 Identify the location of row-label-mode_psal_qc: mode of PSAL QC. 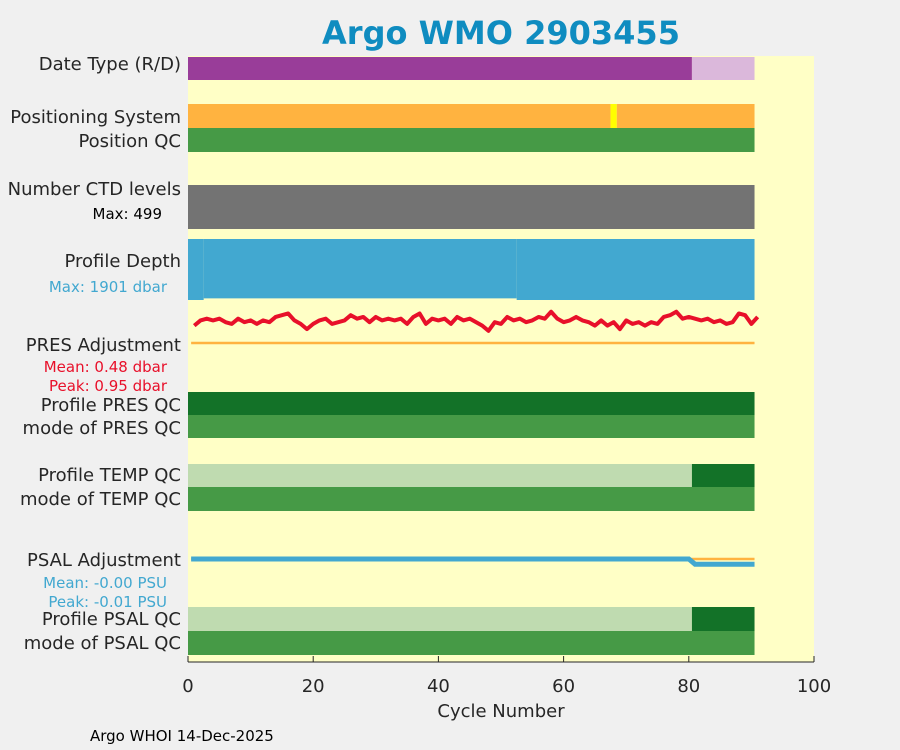
(102, 643).